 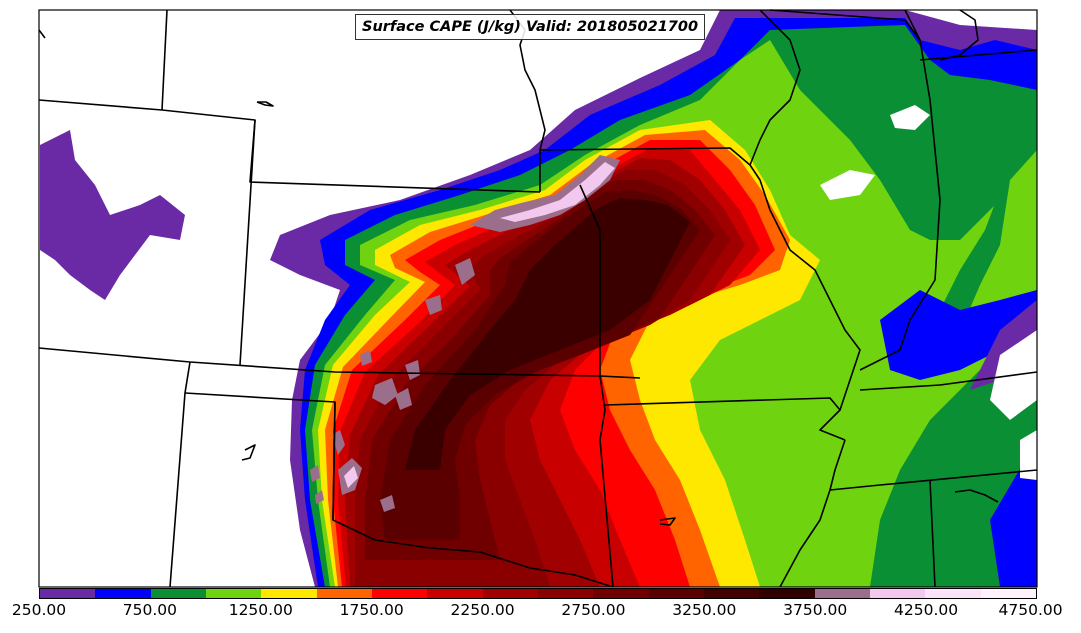 What do you see at coordinates (530, 27) in the screenshot?
I see `map-title: Surface CAPE (J/kg) Valid: 201805021700` at bounding box center [530, 27].